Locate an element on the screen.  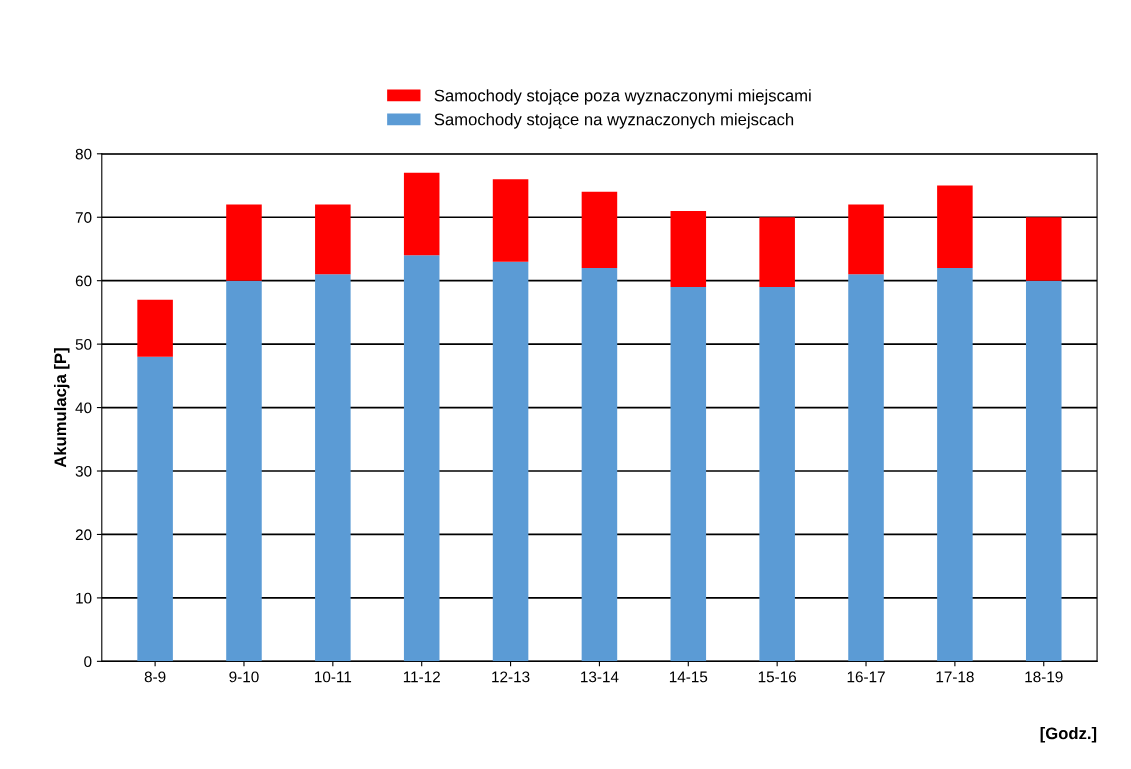
x-tick-label: 17-18 is located at coordinates (955, 677).